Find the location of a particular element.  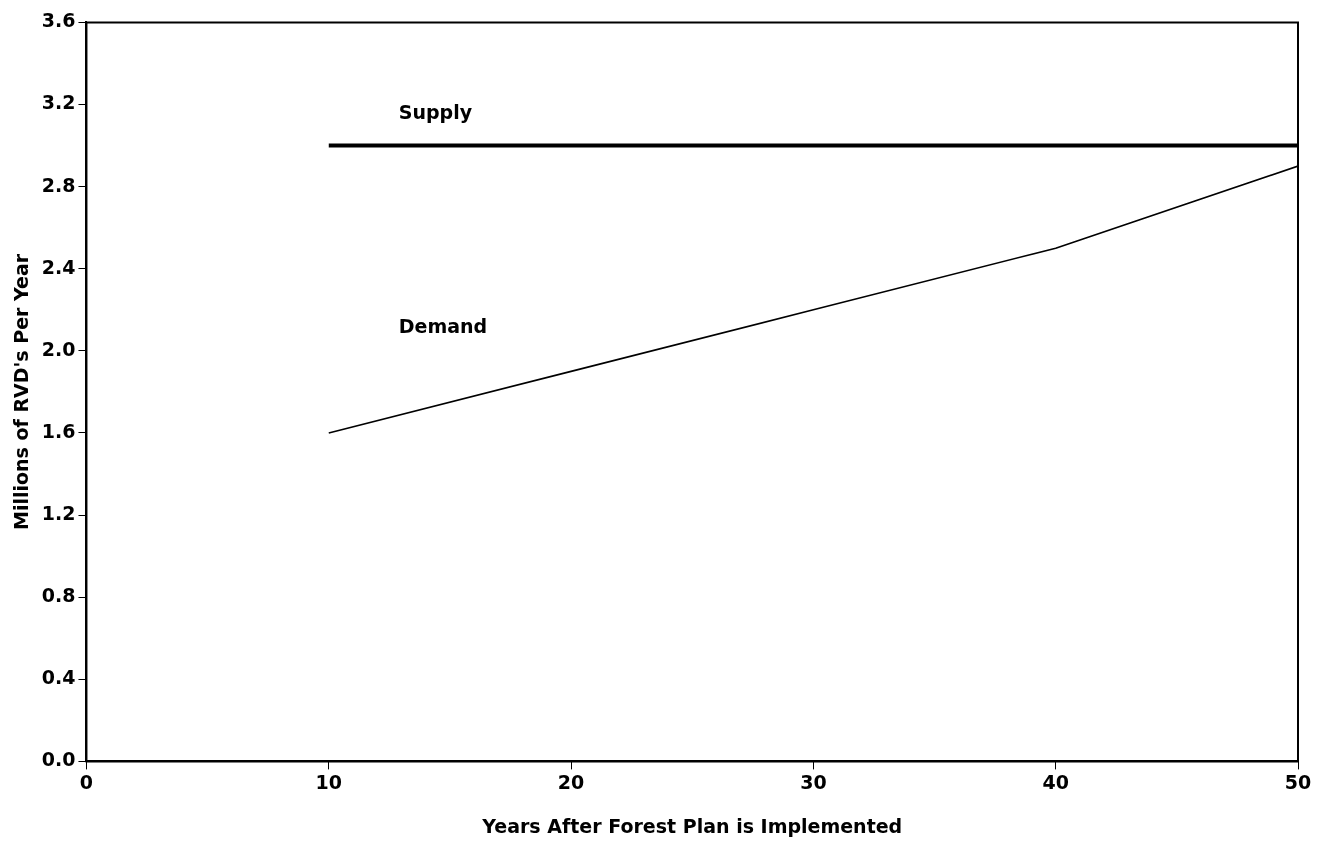

x-tick-label: 20 is located at coordinates (571, 781).